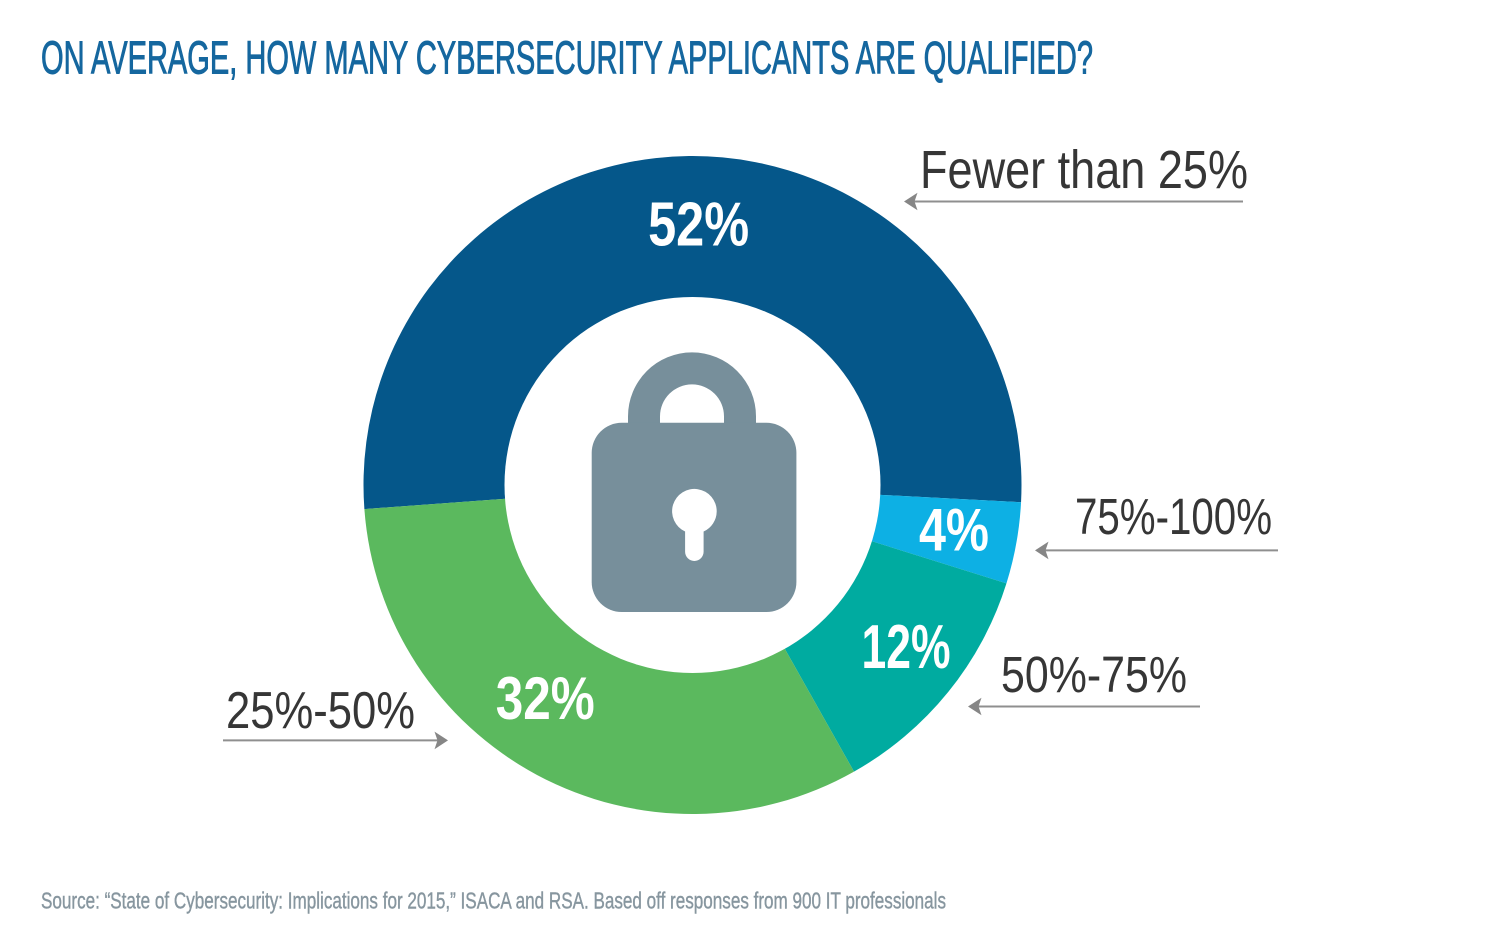 This screenshot has width=1500, height=938. I want to click on svg-text: 12%, so click(906, 647).